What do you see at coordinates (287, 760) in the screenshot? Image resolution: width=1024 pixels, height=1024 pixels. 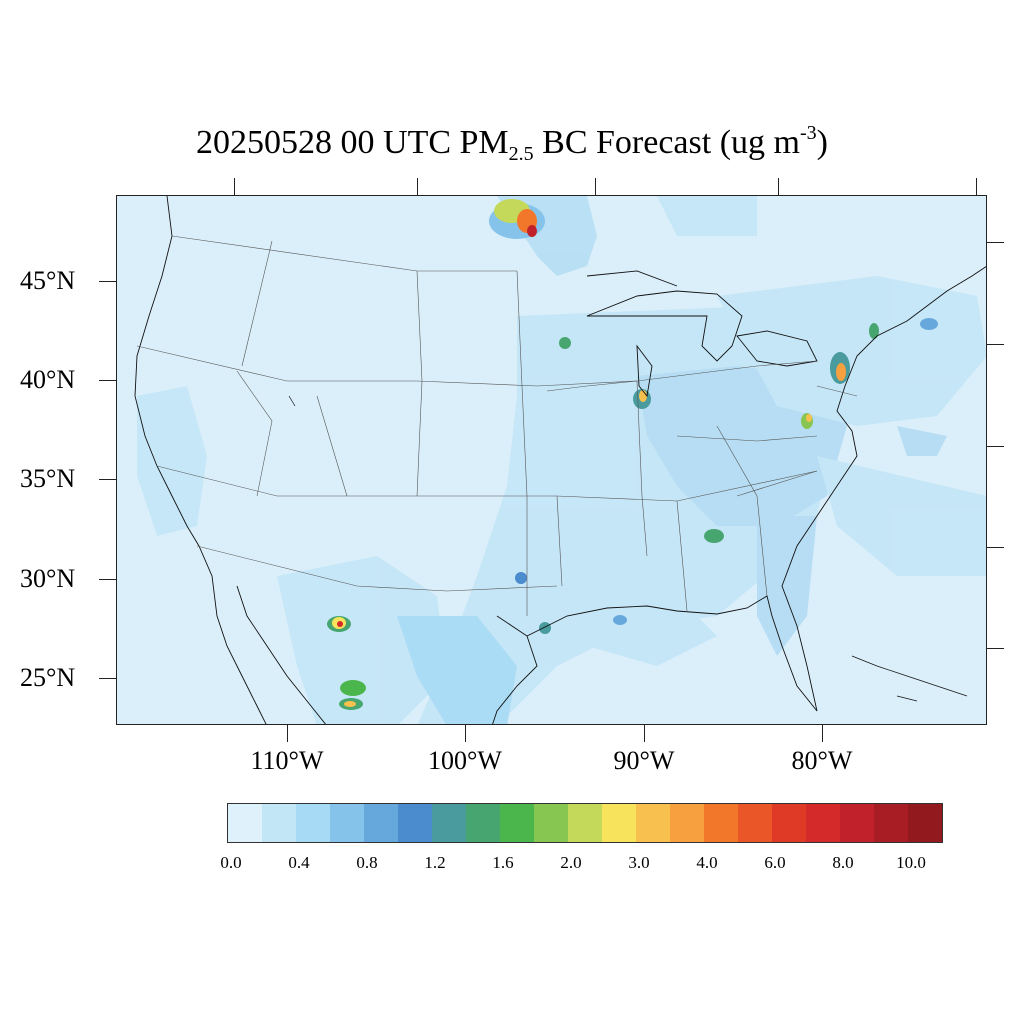 I see `lon-label-110w: 110°W` at bounding box center [287, 760].